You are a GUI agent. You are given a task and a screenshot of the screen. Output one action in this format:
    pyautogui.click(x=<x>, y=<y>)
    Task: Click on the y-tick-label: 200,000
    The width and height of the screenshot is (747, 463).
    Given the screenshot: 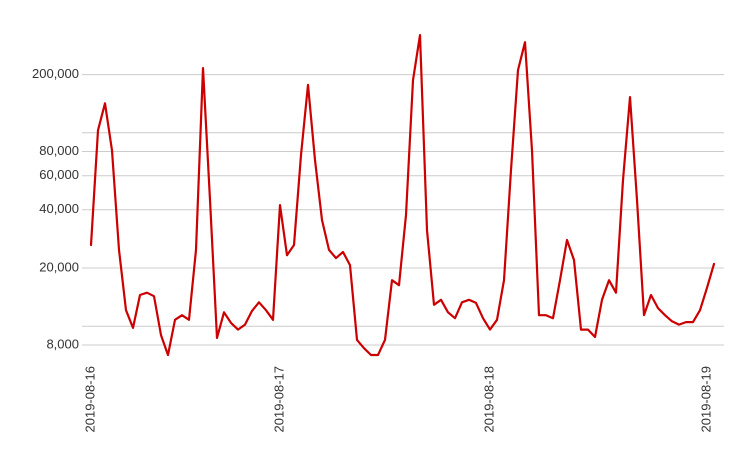 What is the action you would take?
    pyautogui.click(x=55, y=73)
    